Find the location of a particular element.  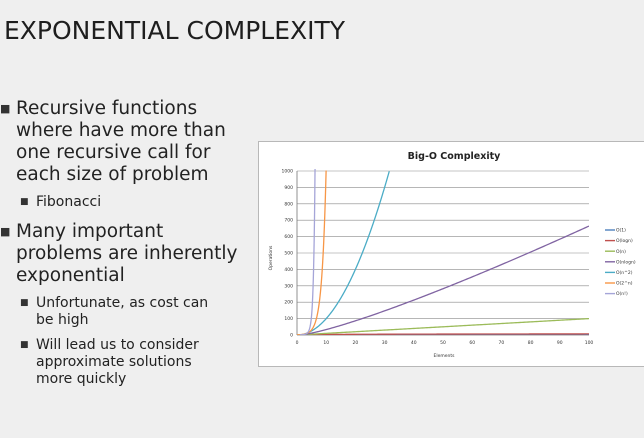

y-tick-label: 200 is located at coordinates (288, 303).